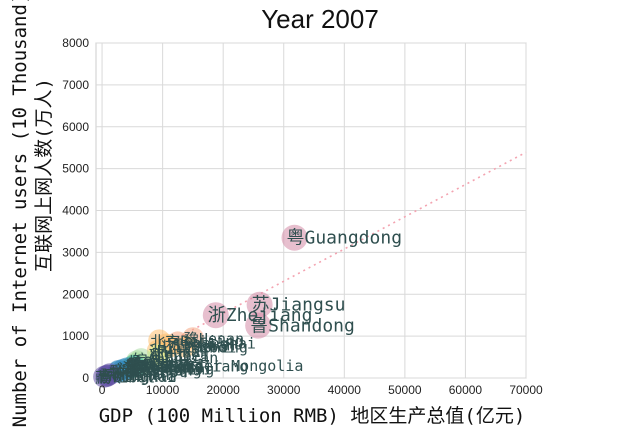  Describe the element at coordinates (20, 213) in the screenshot. I see `y-axis-label-line1: Number of Internet users (10 Thousand)` at that location.